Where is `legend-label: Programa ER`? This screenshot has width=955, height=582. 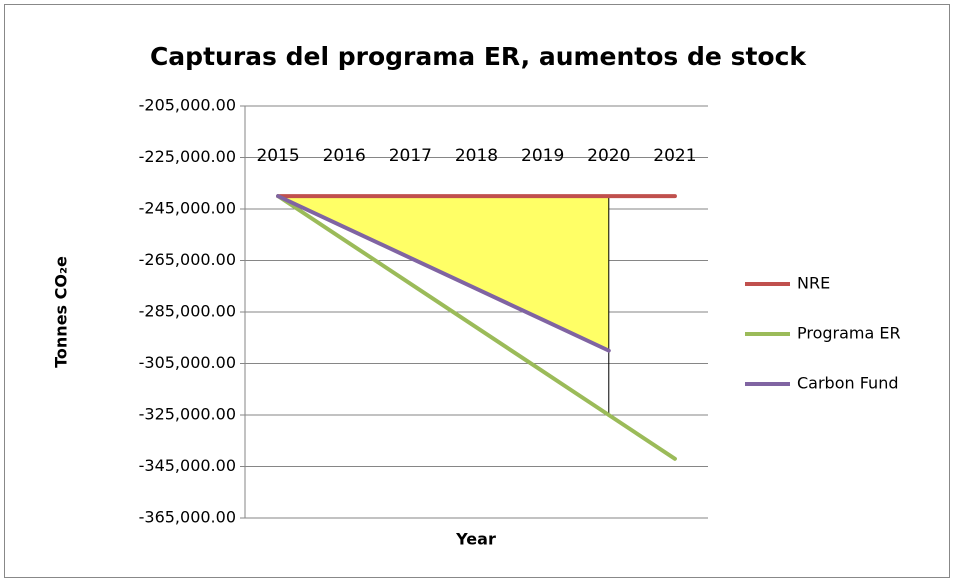
legend-label: Programa ER is located at coordinates (849, 333).